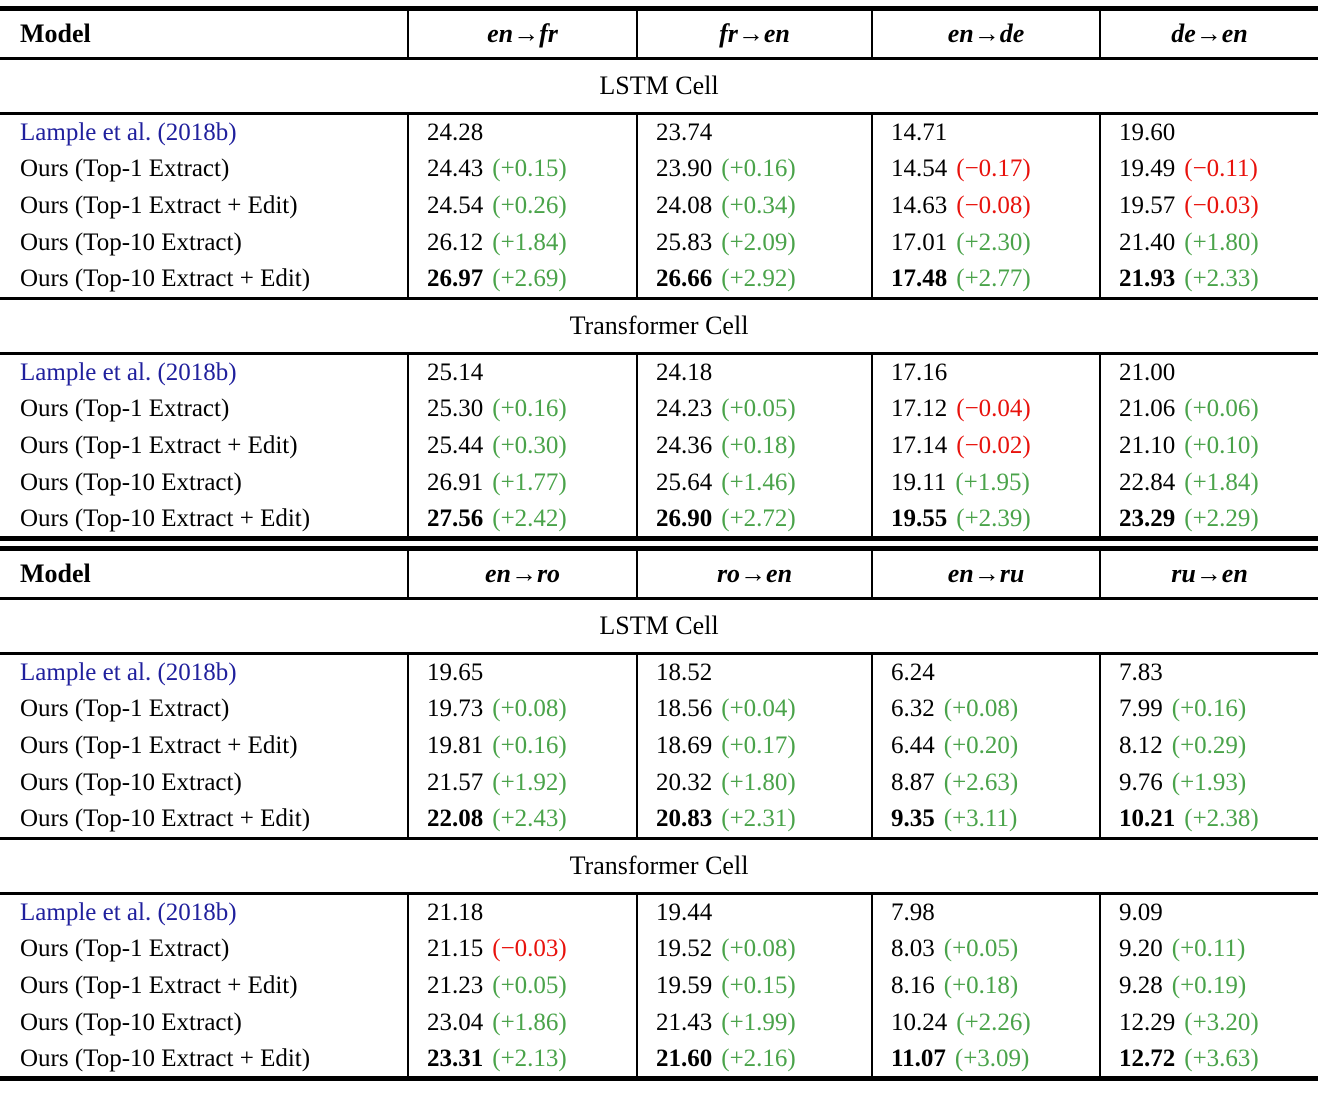 The image size is (1318, 1103). What do you see at coordinates (529, 482) in the screenshot?
I see `delta-badge: (+1.77)` at bounding box center [529, 482].